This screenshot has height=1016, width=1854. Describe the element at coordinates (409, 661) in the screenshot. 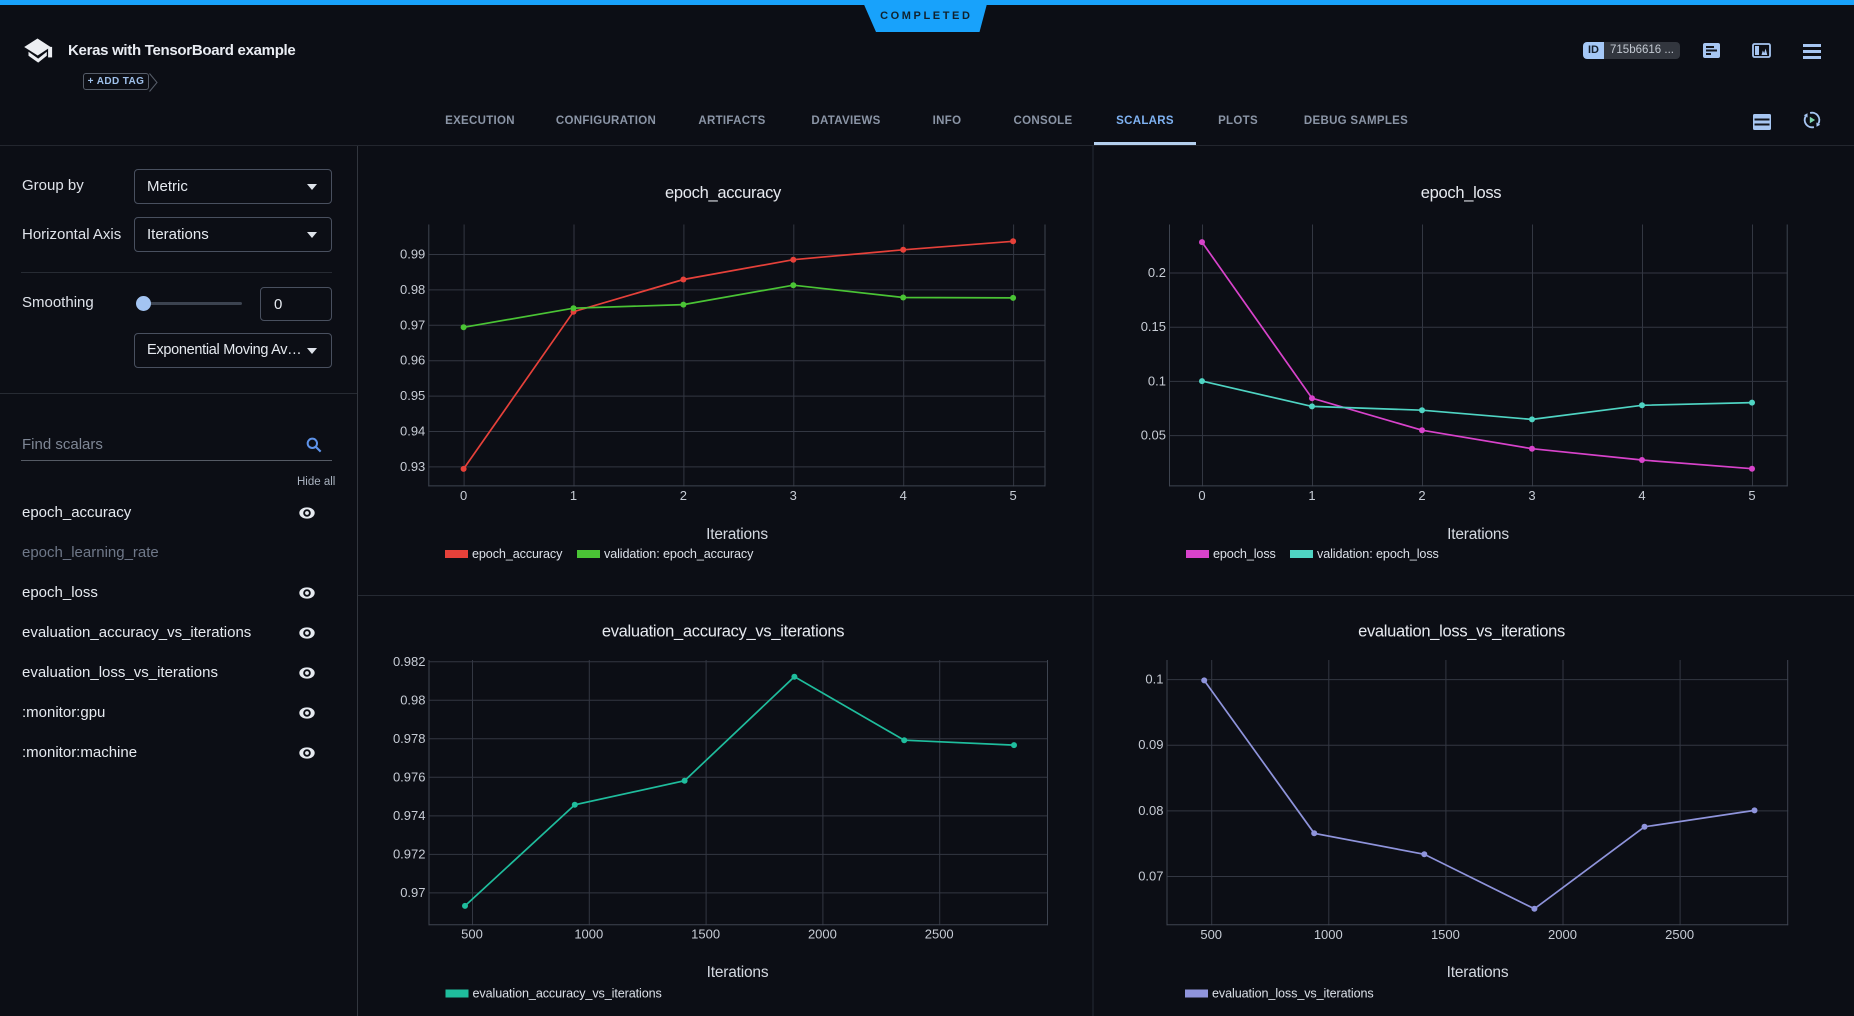

I see `svg-text: 0.982` at that location.